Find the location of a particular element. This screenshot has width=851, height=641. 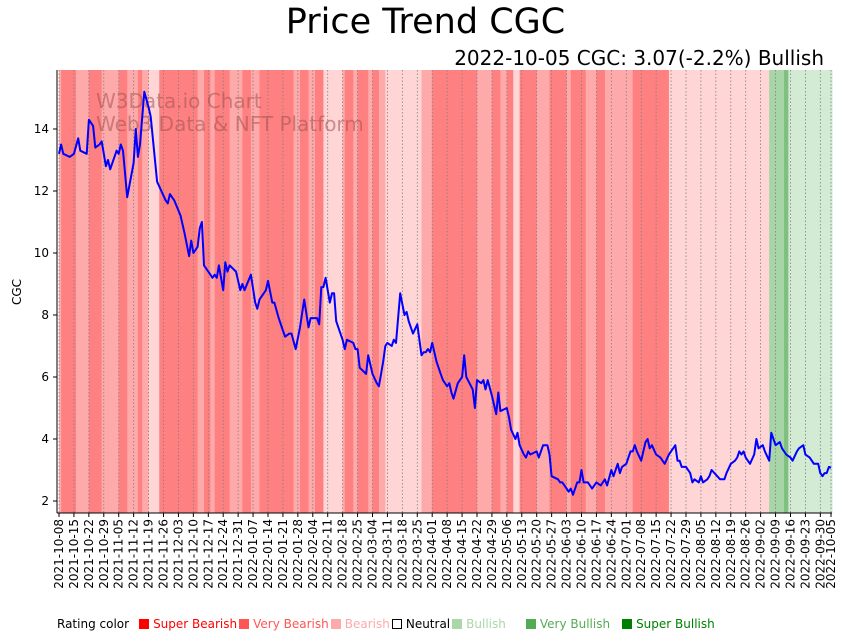

y-tick-label: 12 is located at coordinates (41, 191).